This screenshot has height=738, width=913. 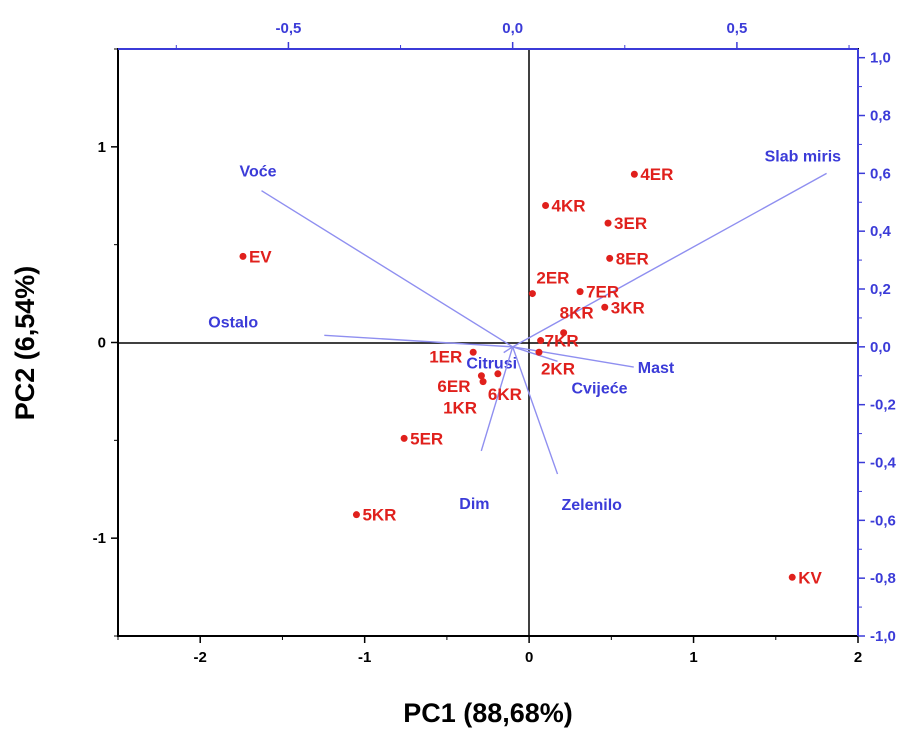 What do you see at coordinates (379, 515) in the screenshot?
I see `score-point-label: 5KR` at bounding box center [379, 515].